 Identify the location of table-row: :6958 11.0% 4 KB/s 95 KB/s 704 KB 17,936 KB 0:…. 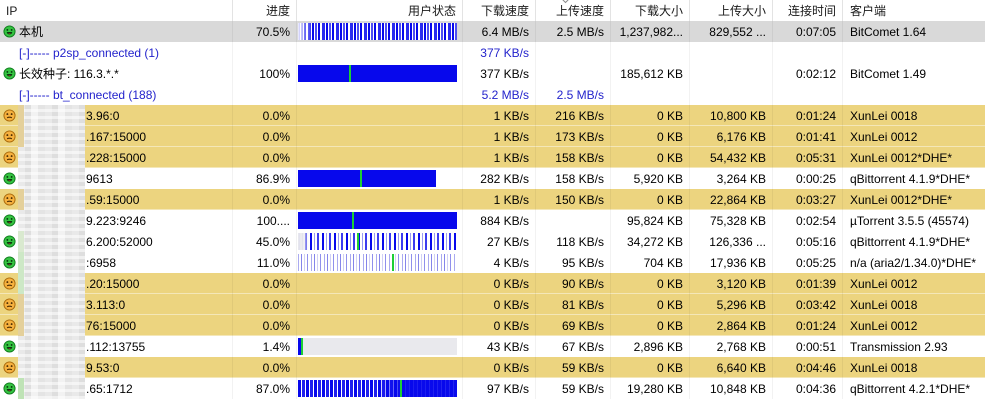
(492, 262).